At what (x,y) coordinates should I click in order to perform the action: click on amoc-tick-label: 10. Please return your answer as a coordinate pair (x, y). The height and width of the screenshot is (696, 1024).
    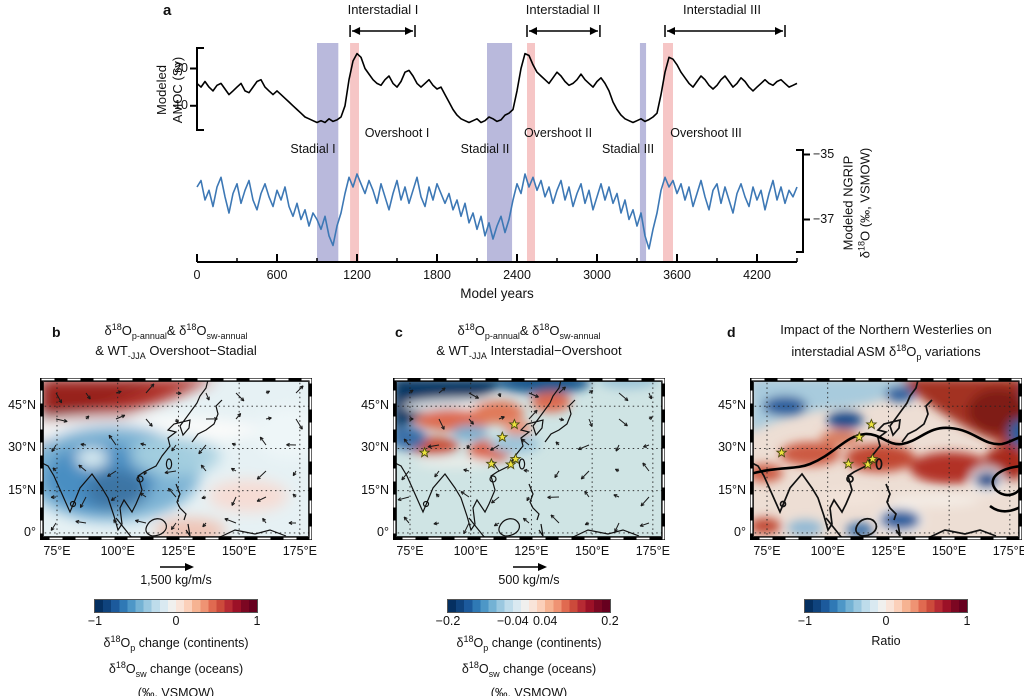
    Looking at the image, I should click on (181, 104).